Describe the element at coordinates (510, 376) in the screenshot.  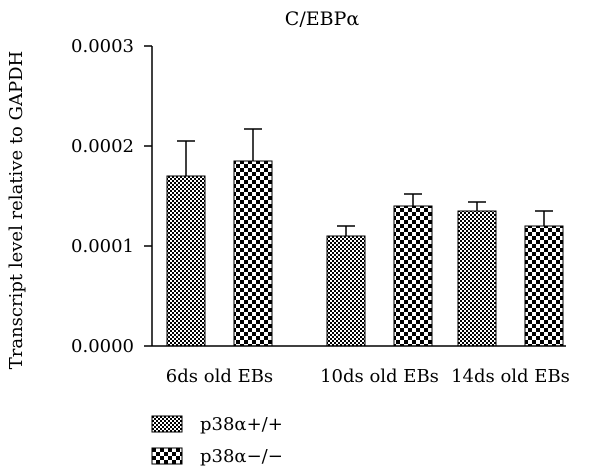
I see `x-tick-label: 14ds old EBs` at that location.